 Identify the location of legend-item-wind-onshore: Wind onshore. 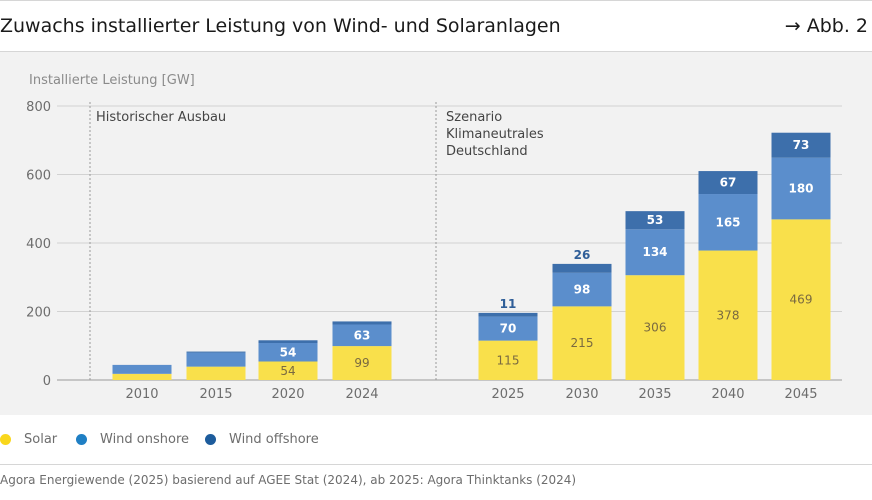
(132, 439).